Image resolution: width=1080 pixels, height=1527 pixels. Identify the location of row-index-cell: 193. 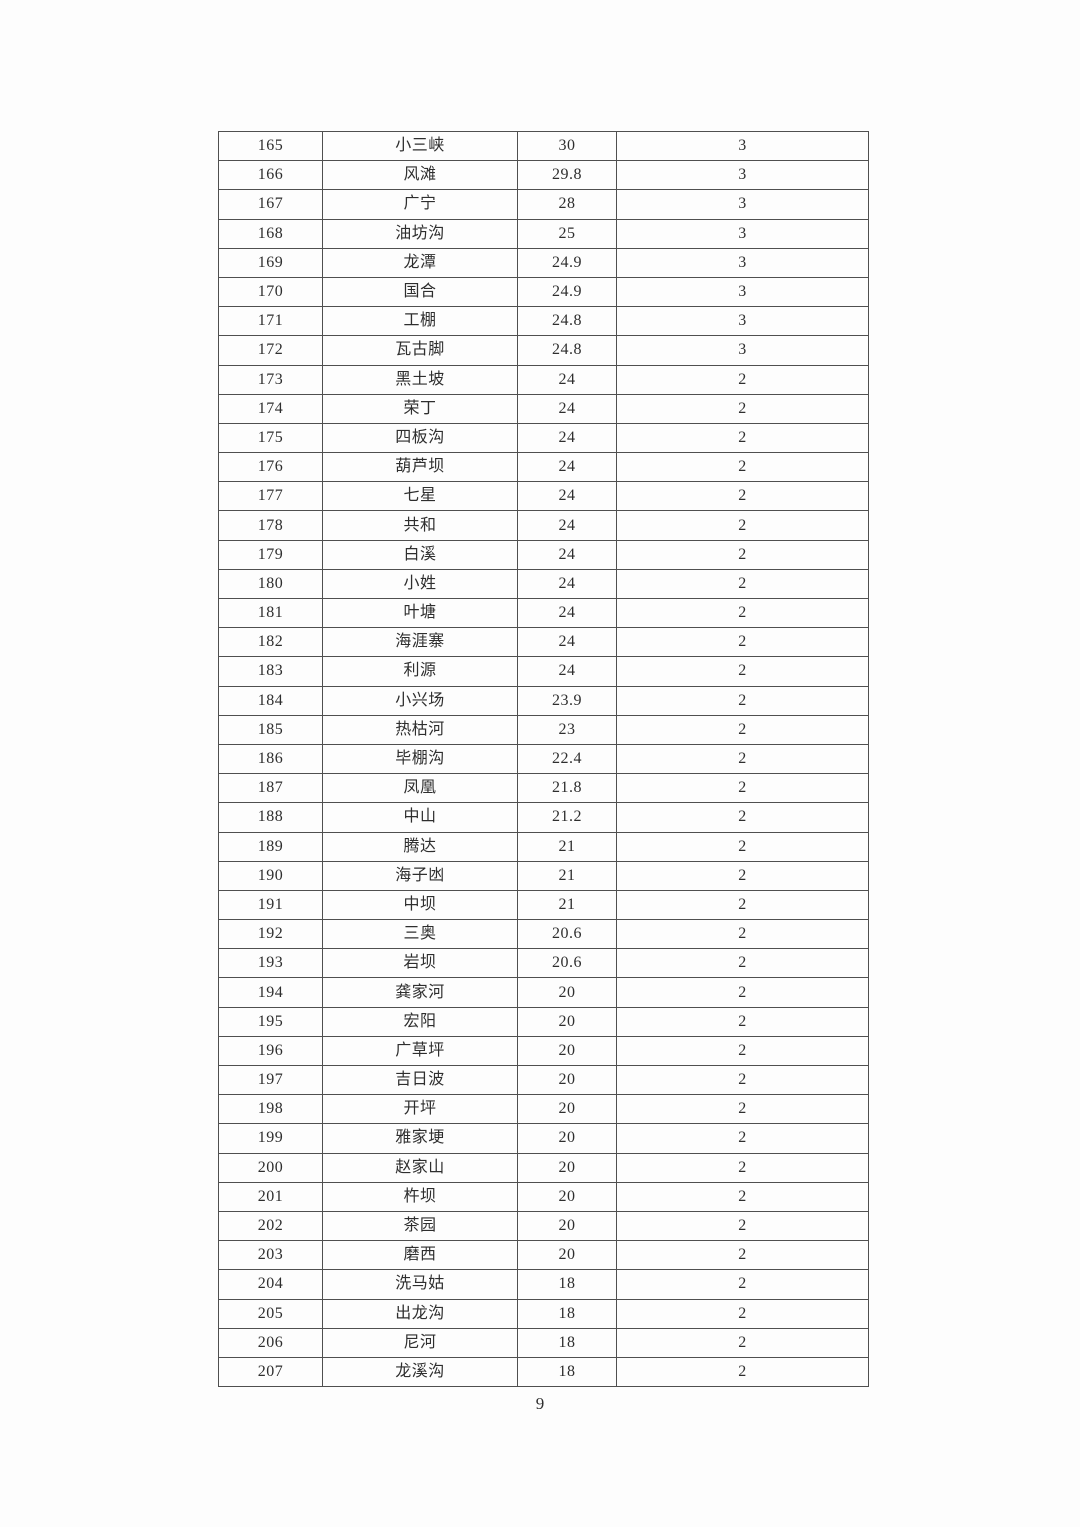
(270, 963).